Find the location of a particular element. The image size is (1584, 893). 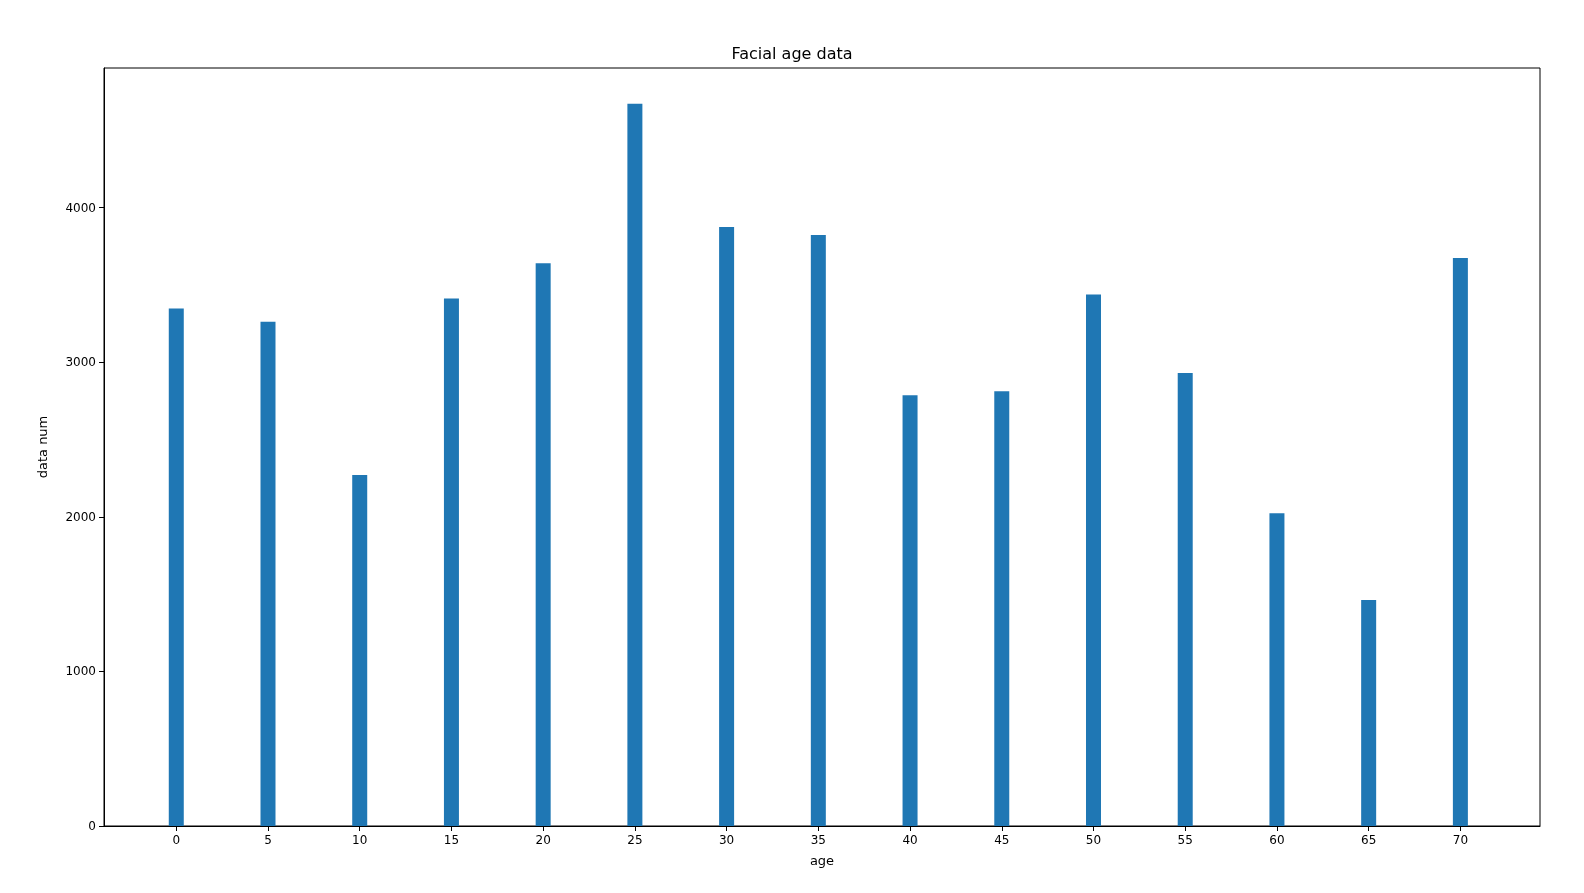

y-axis-title: data num is located at coordinates (42, 447).